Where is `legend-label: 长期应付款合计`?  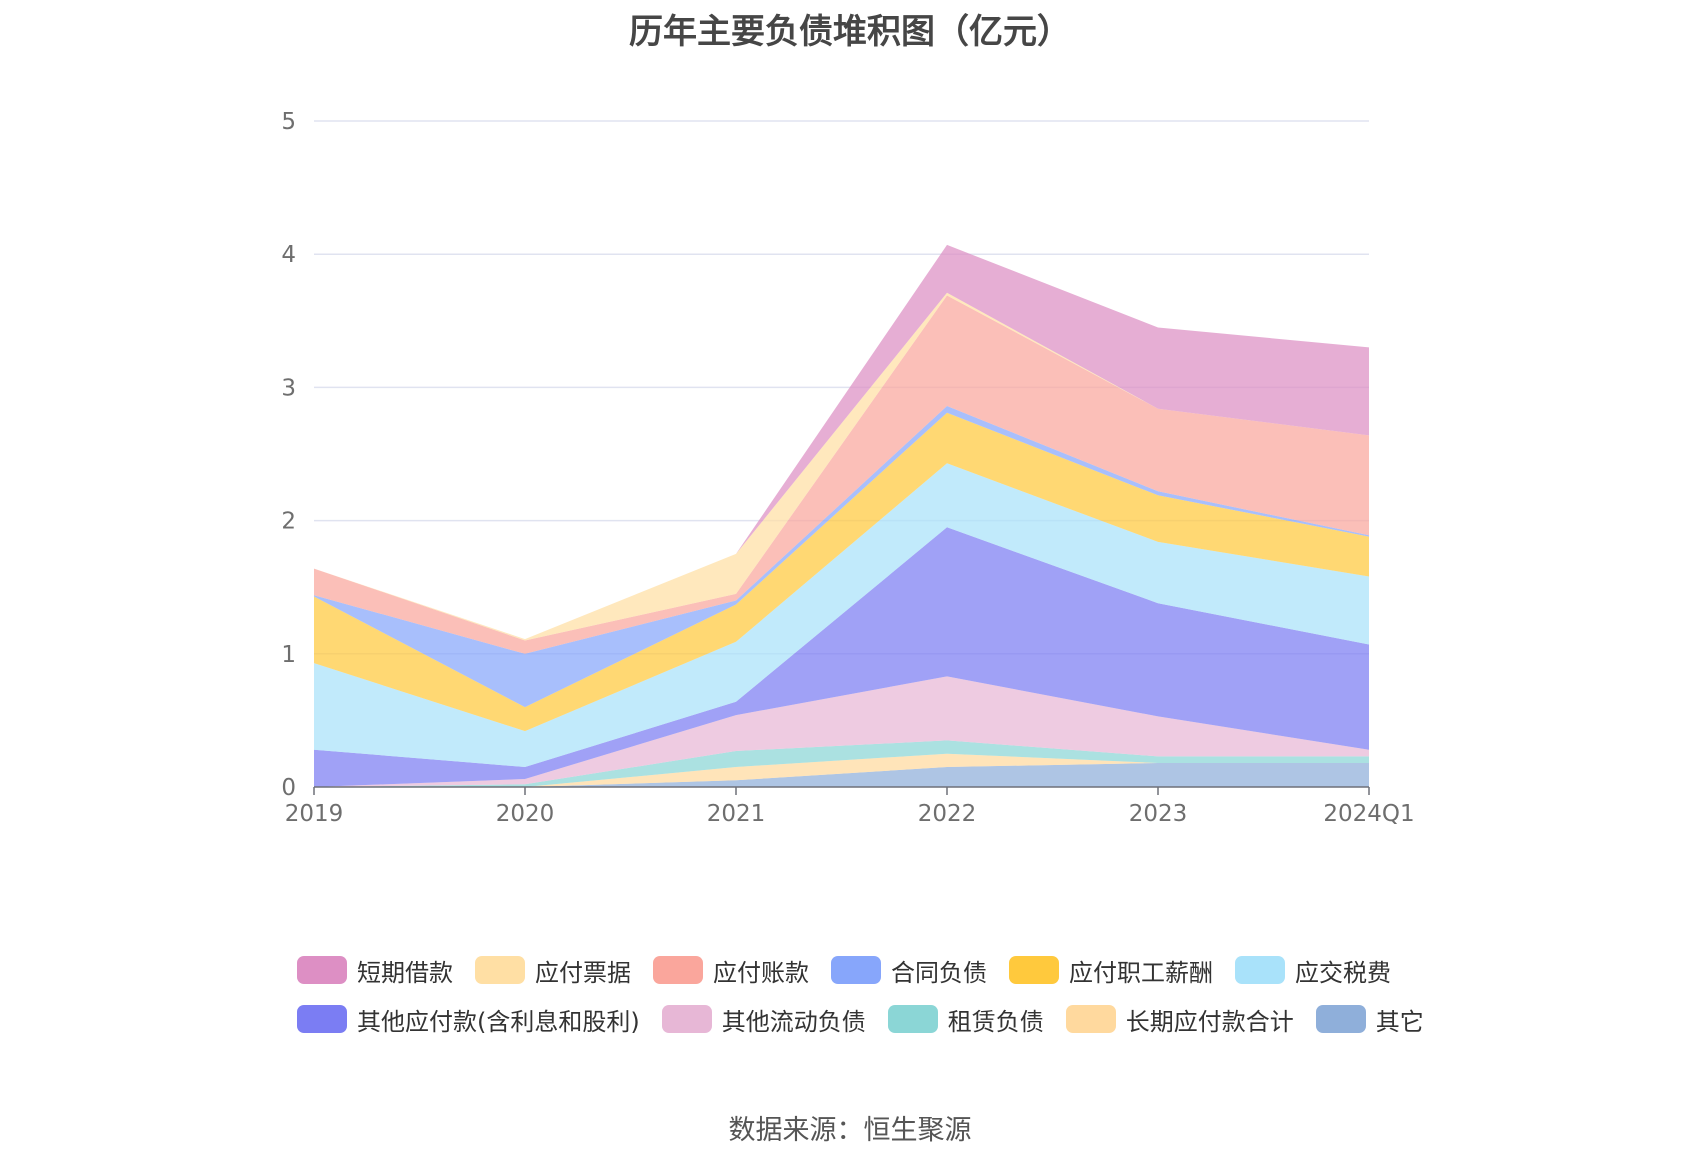
legend-label: 长期应付款合计 is located at coordinates (1209, 1021).